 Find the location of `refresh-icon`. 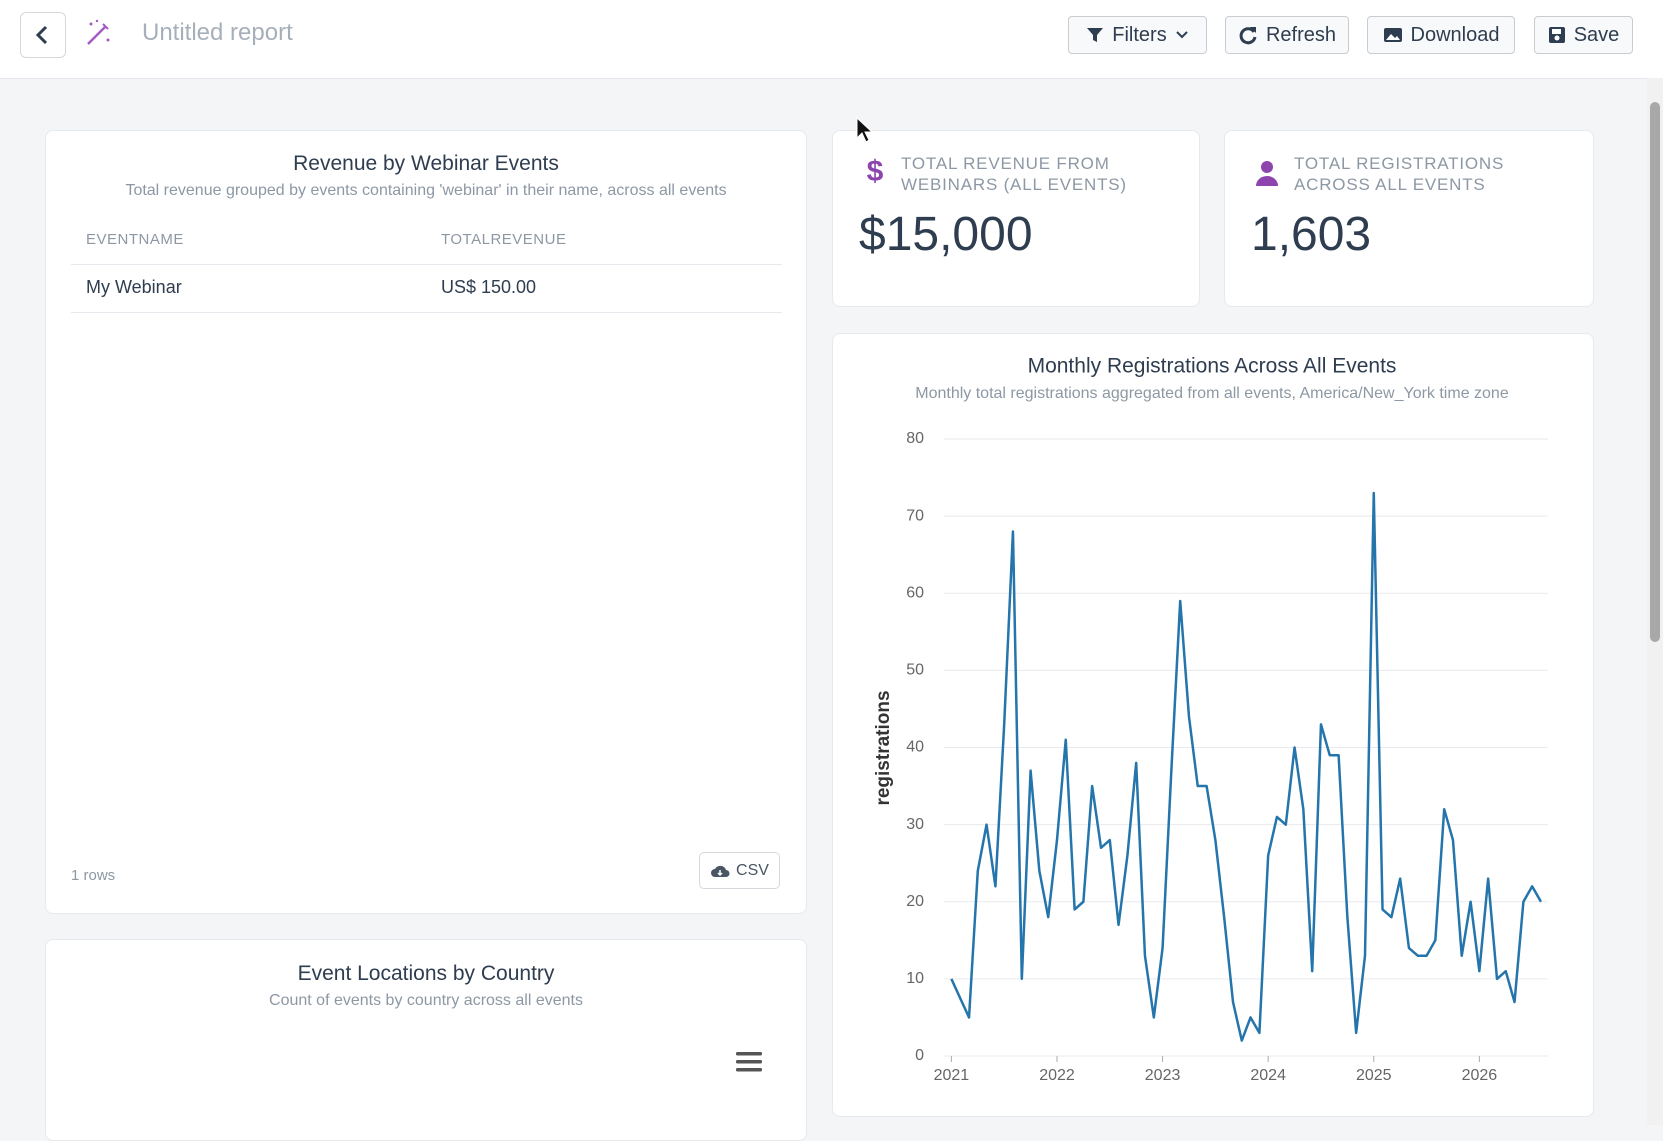

refresh-icon is located at coordinates (1248, 36).